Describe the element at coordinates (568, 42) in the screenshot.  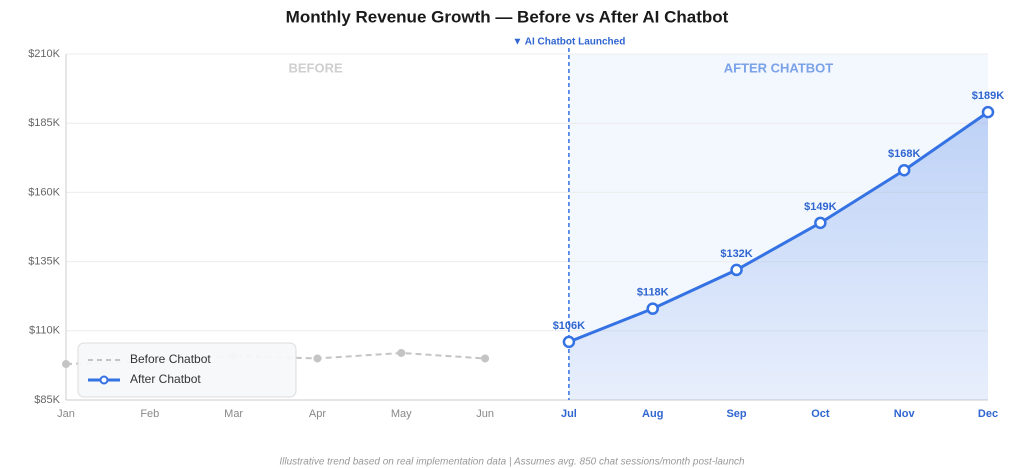
I see `launch-annotation: ▼ AI Chatbot Launched` at that location.